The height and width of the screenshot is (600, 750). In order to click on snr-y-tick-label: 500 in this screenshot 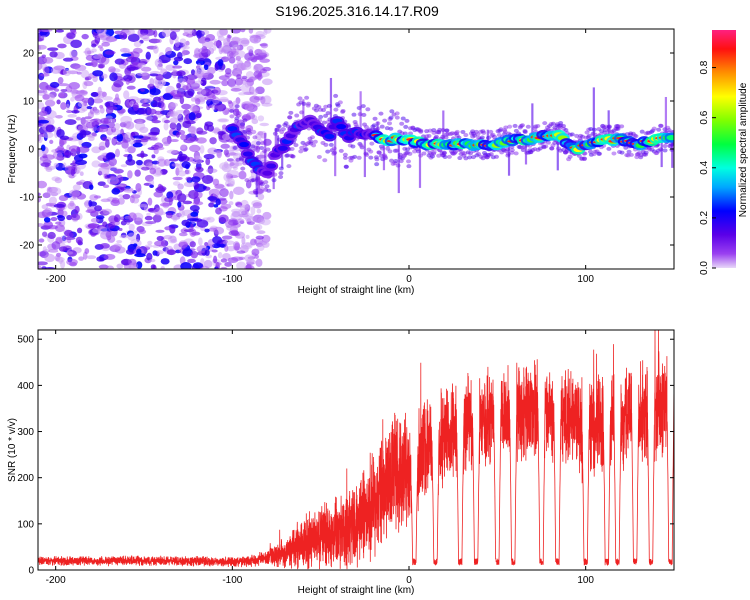, I will do `click(25, 340)`.